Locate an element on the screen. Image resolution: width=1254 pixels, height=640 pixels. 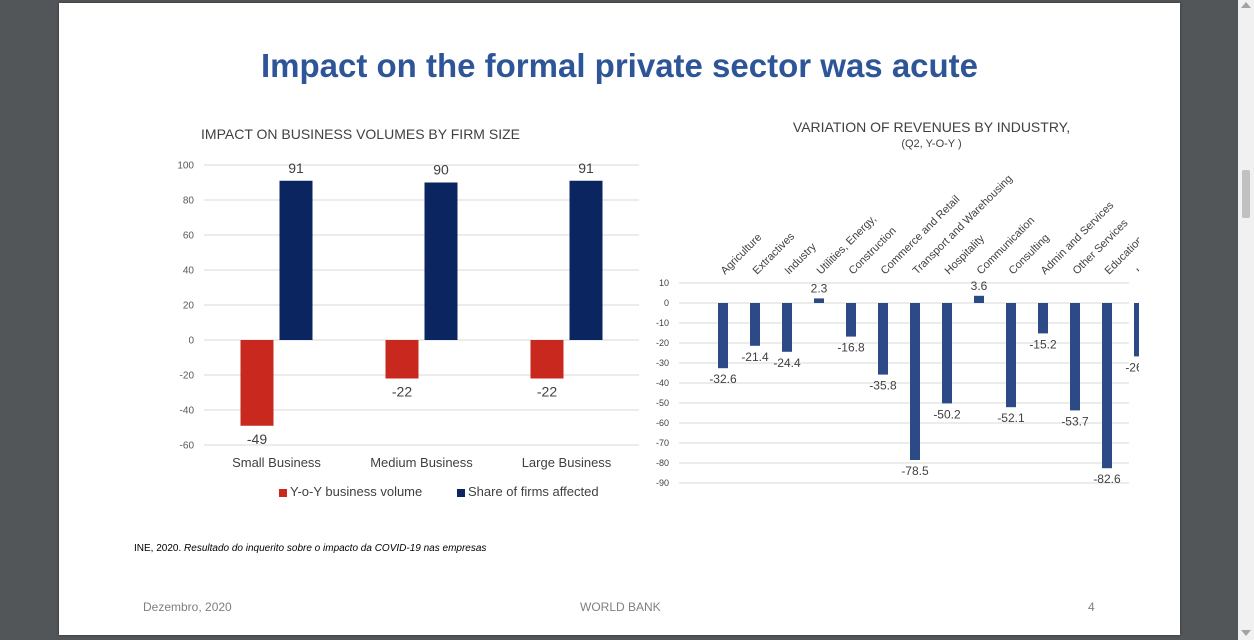
chart2-data-label: -50.2 is located at coordinates (947, 414).